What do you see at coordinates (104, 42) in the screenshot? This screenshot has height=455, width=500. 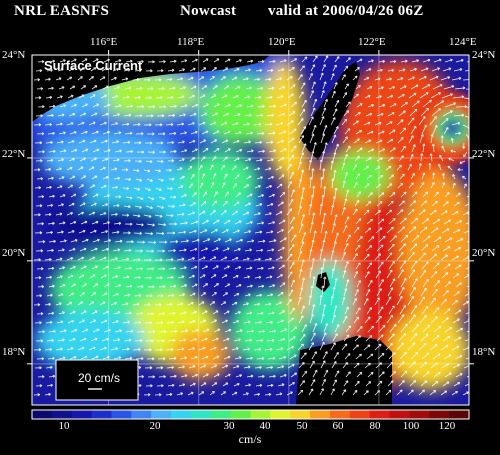 I see `lon-label-116: 116°E` at bounding box center [104, 42].